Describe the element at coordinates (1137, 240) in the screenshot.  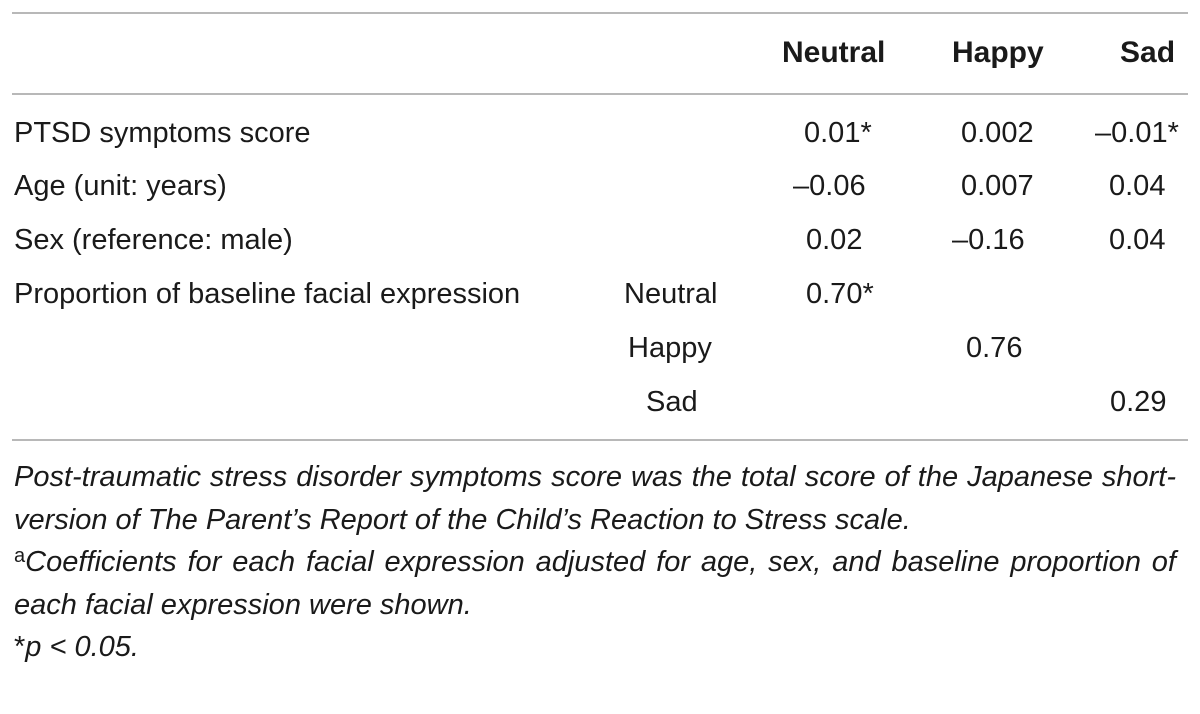
I see `cell-sex-sad: 0.04` at that location.